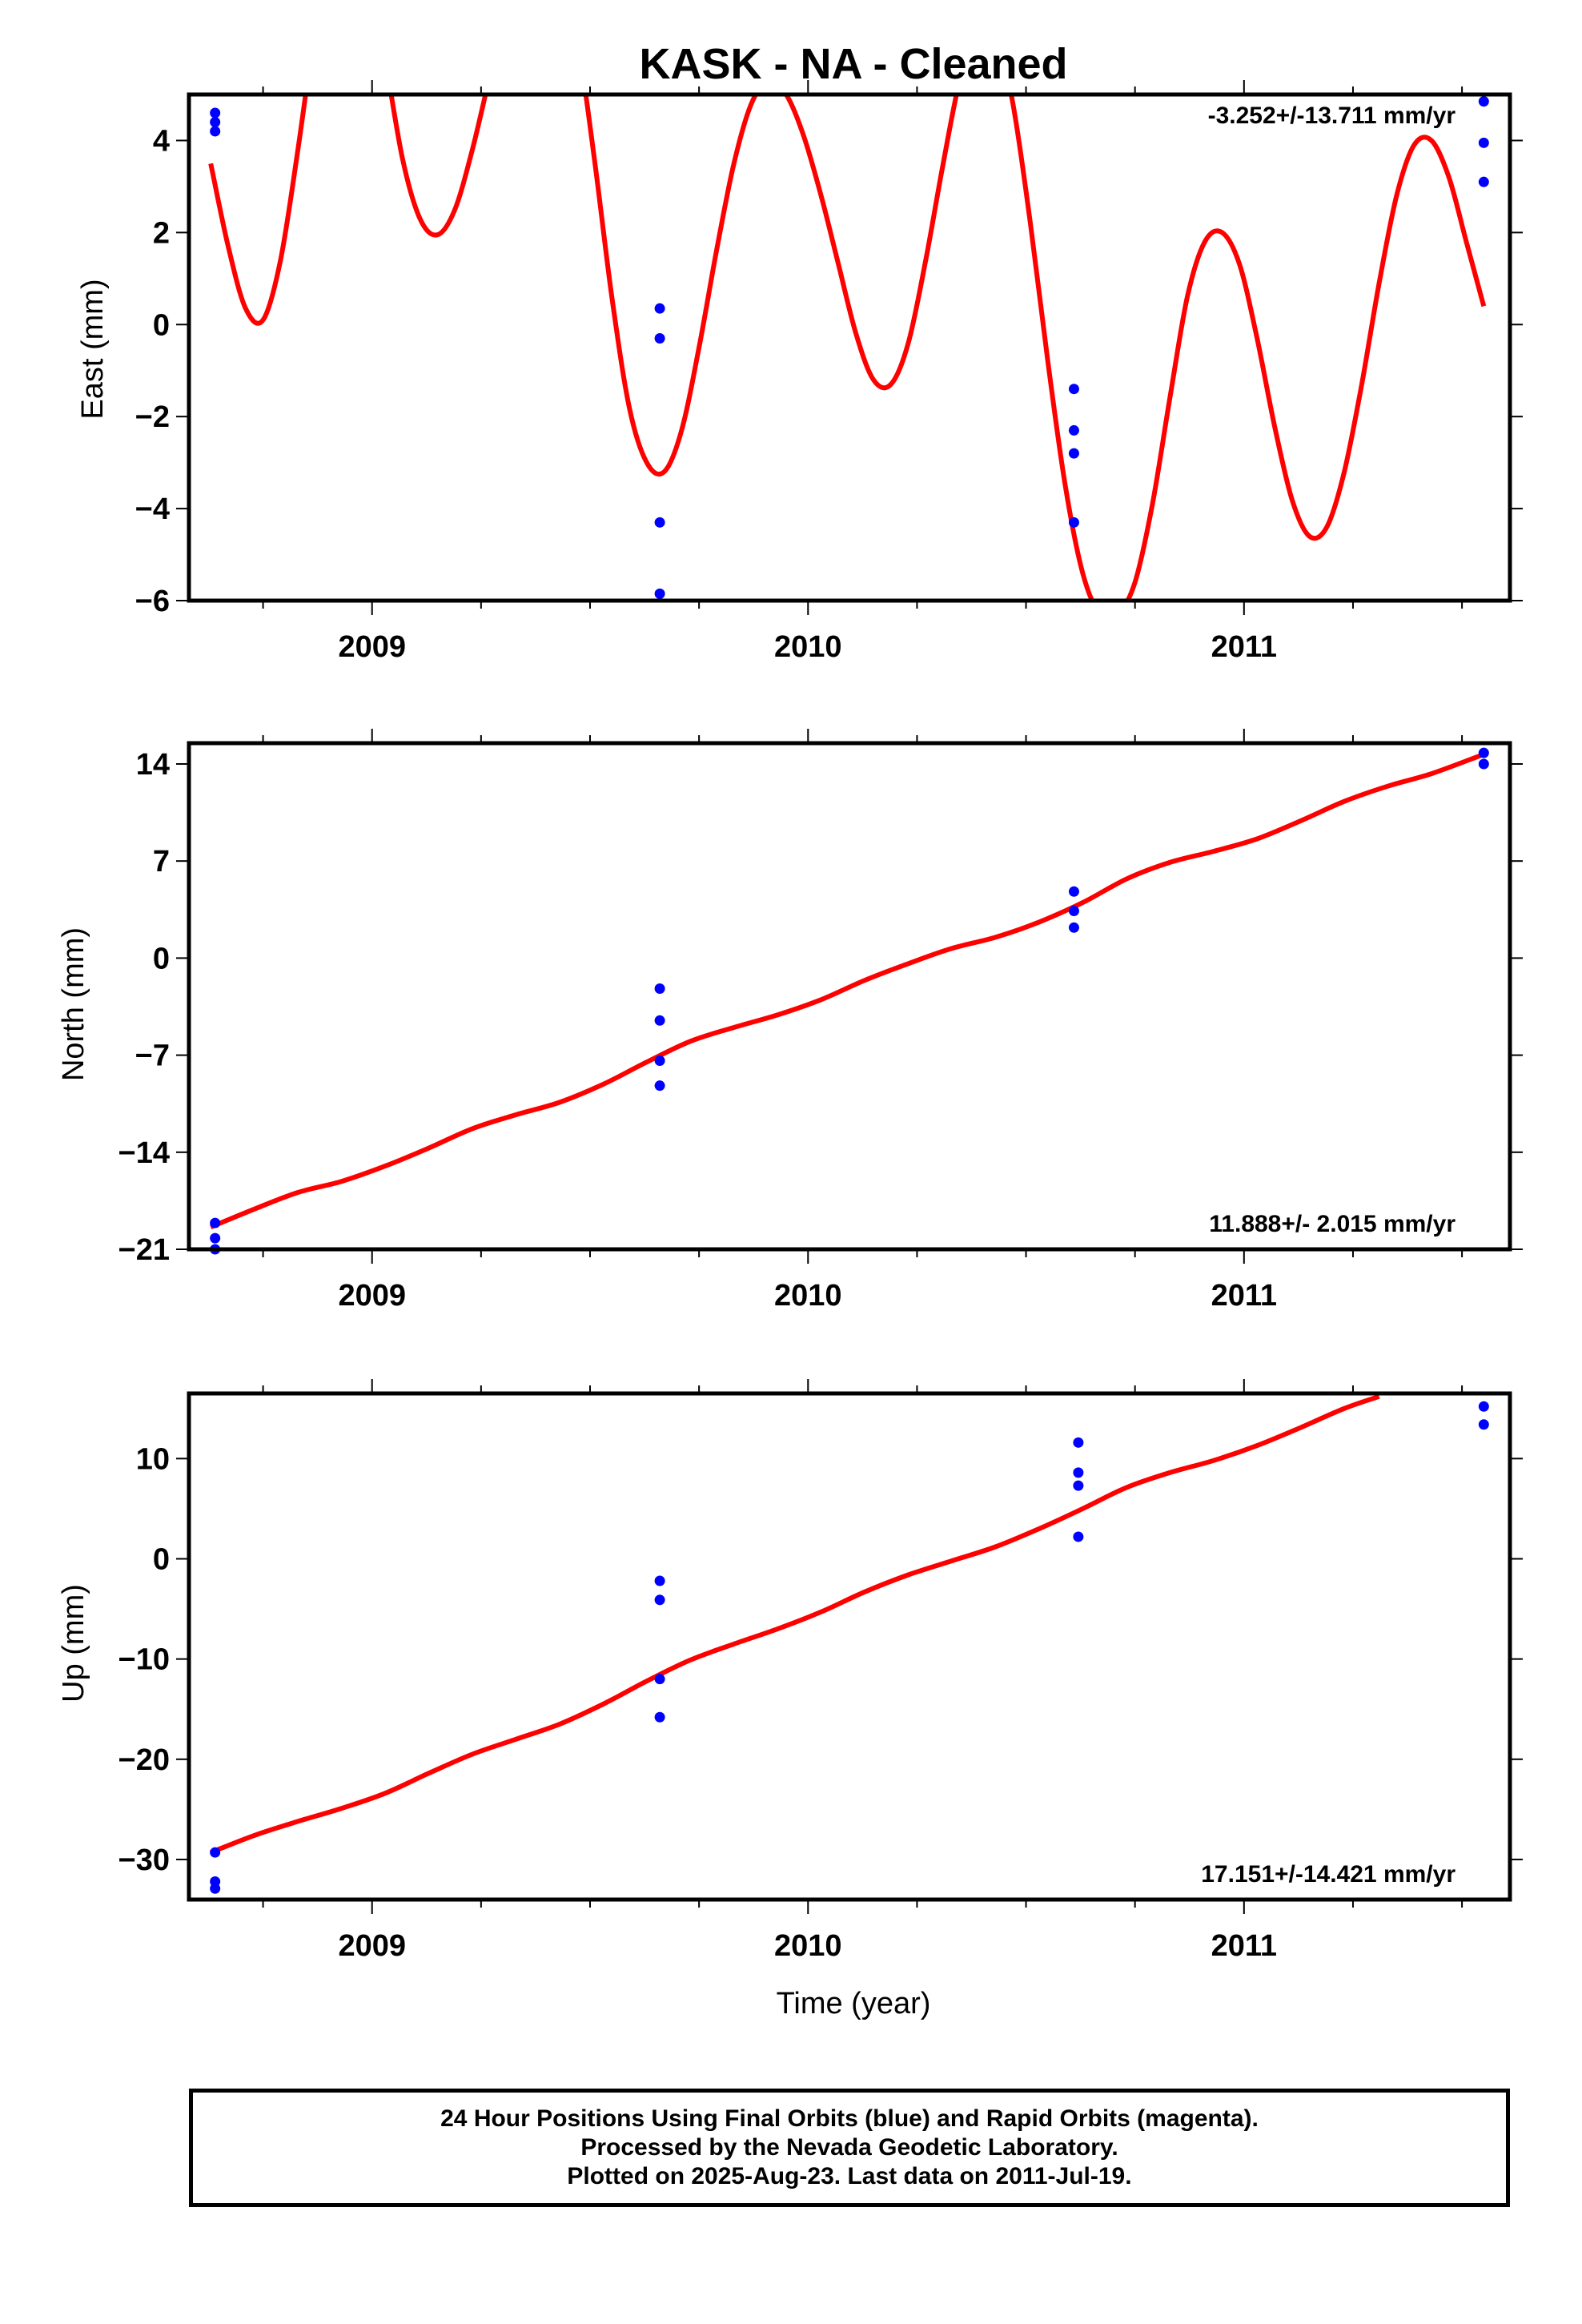  I want to click on east-y-tick-label: −4, so click(152, 510).